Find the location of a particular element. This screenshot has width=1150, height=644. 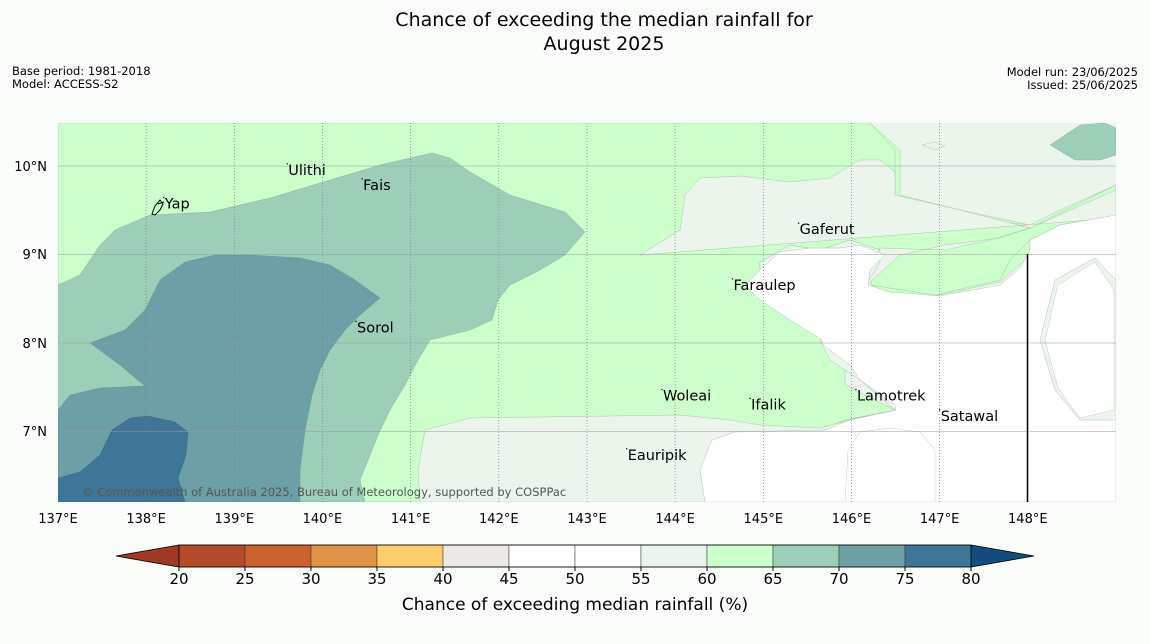

place-label: Gaferut is located at coordinates (827, 230).